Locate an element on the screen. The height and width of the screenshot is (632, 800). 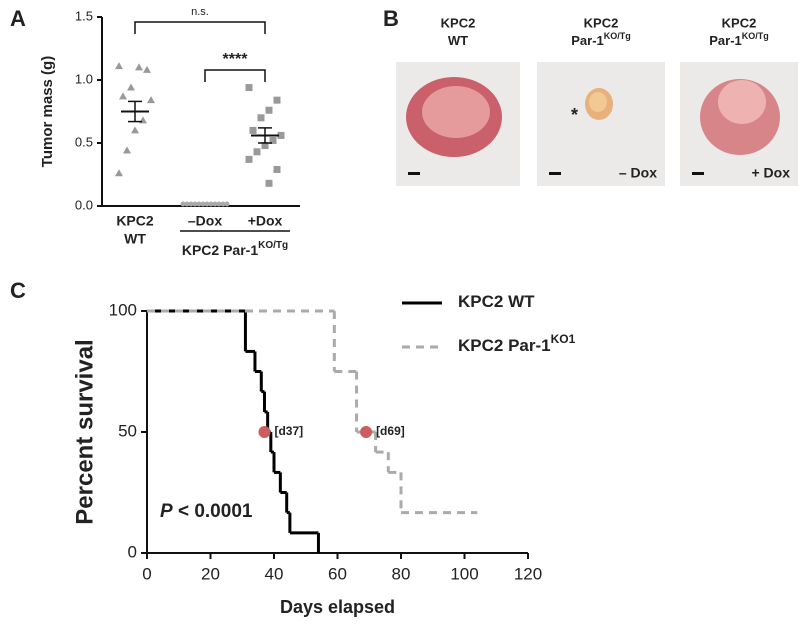
y-tick-label: 100 is located at coordinates (123, 309).